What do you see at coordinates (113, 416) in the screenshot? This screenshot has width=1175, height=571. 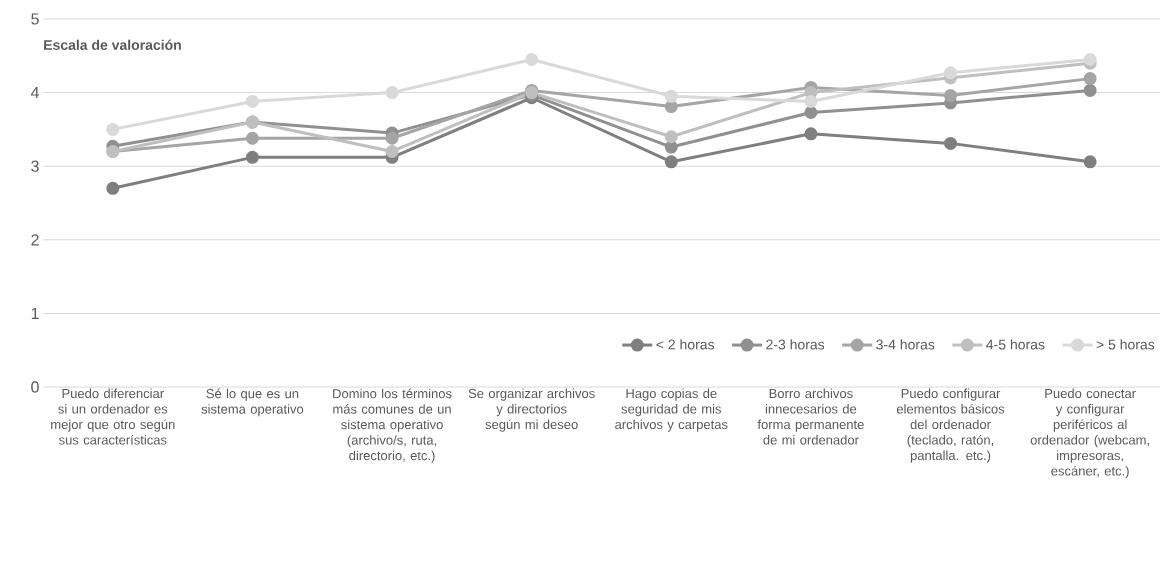 I see `x-tick-label: Puedo diferenciar si un ordenador es mejor que otro según sus características` at bounding box center [113, 416].